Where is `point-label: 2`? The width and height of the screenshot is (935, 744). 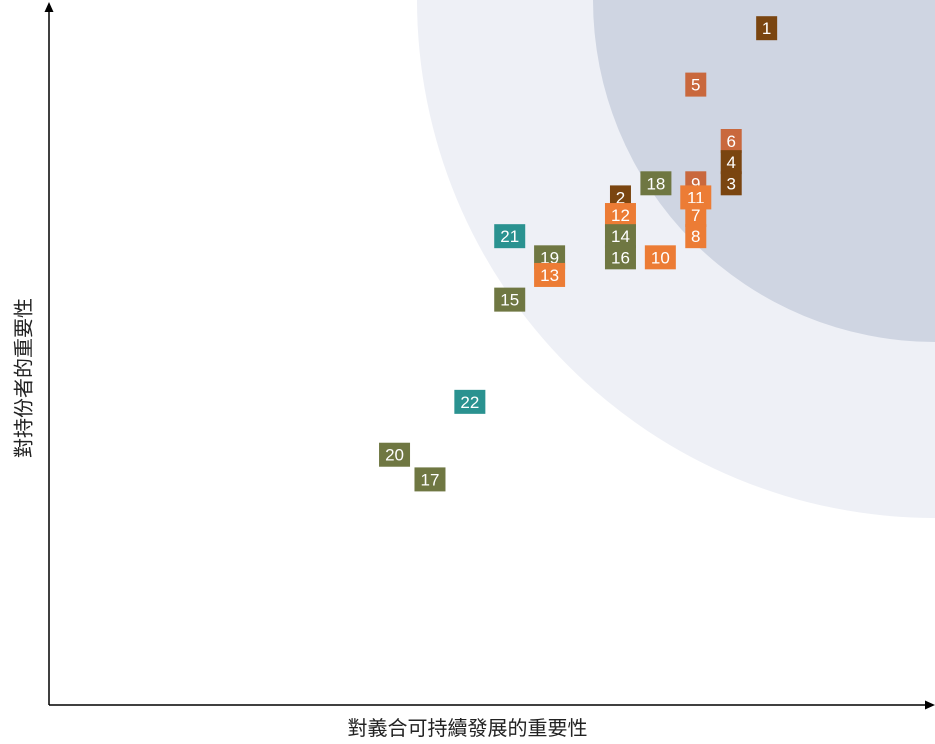
point-label: 2 is located at coordinates (620, 197).